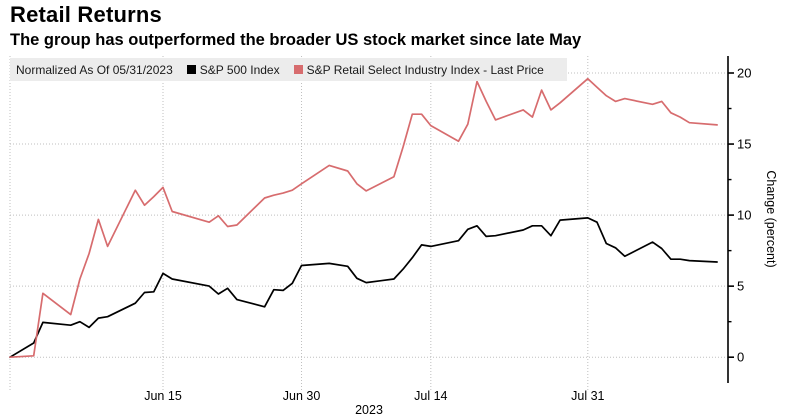 This screenshot has width=789, height=420. I want to click on y-tick-label: 15, so click(744, 144).